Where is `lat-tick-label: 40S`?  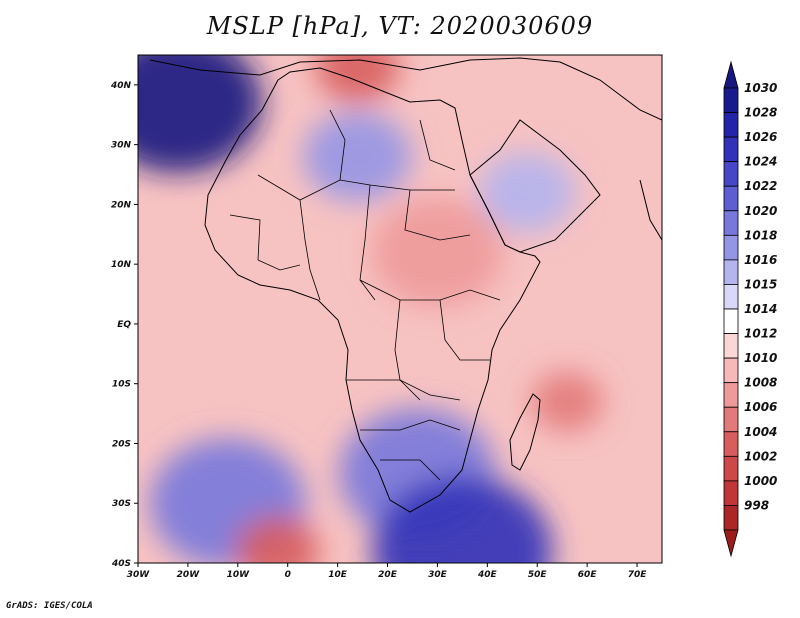
lat-tick-label: 40S is located at coordinates (121, 564).